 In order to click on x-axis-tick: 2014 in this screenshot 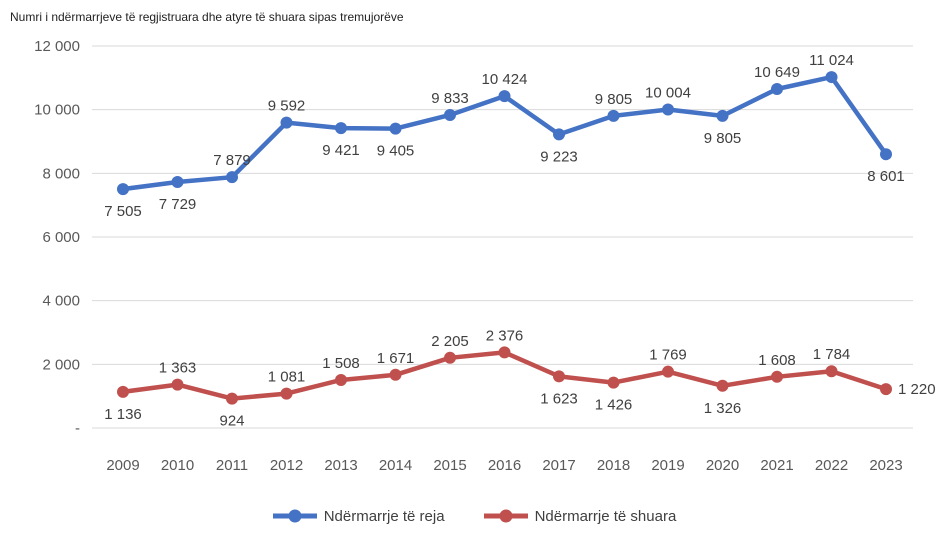, I will do `click(395, 465)`.